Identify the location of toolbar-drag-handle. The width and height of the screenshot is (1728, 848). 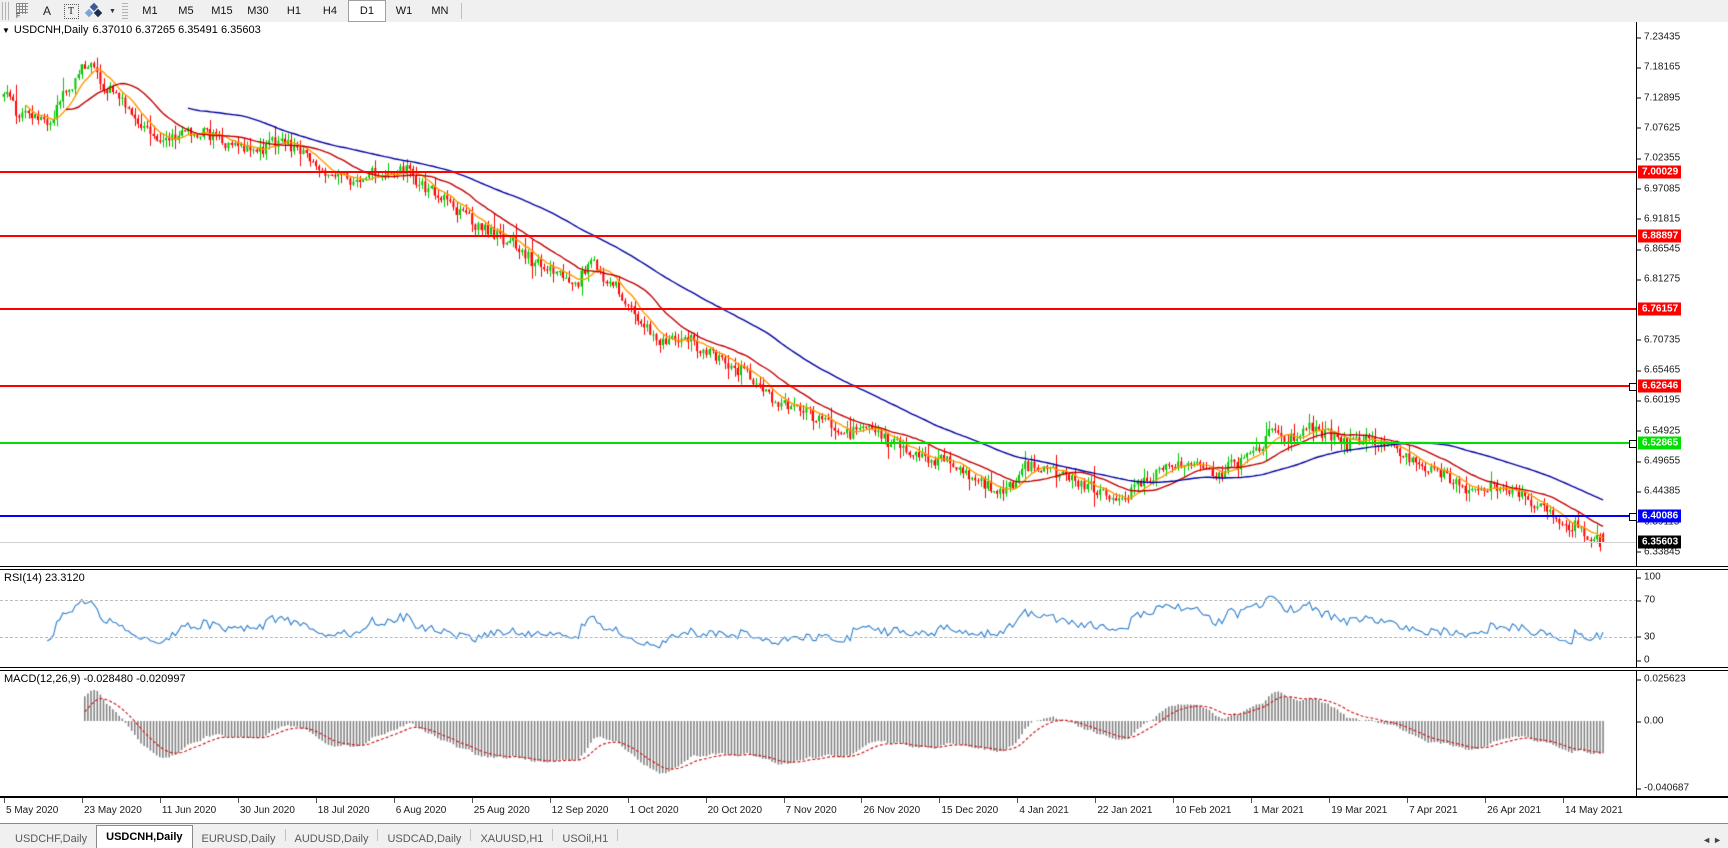
(5, 11).